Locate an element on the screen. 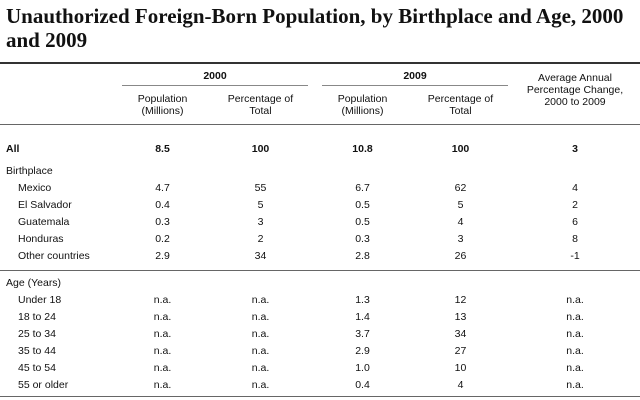 This screenshot has height=400, width=640. row-label: Other countries is located at coordinates (54, 256).